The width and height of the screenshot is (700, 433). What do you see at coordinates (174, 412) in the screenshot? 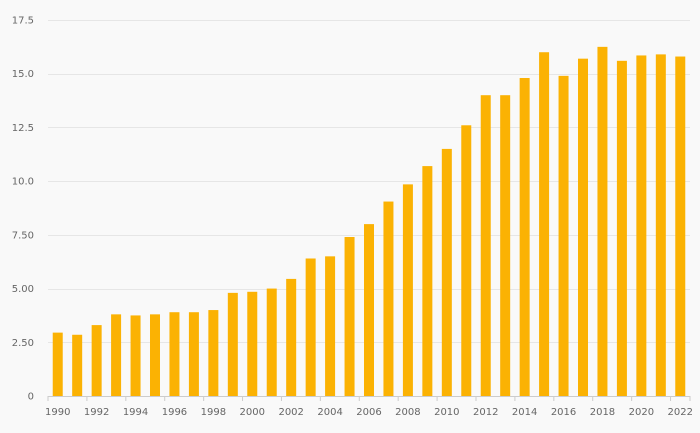
I see `x-tick-label: 1996` at bounding box center [174, 412].